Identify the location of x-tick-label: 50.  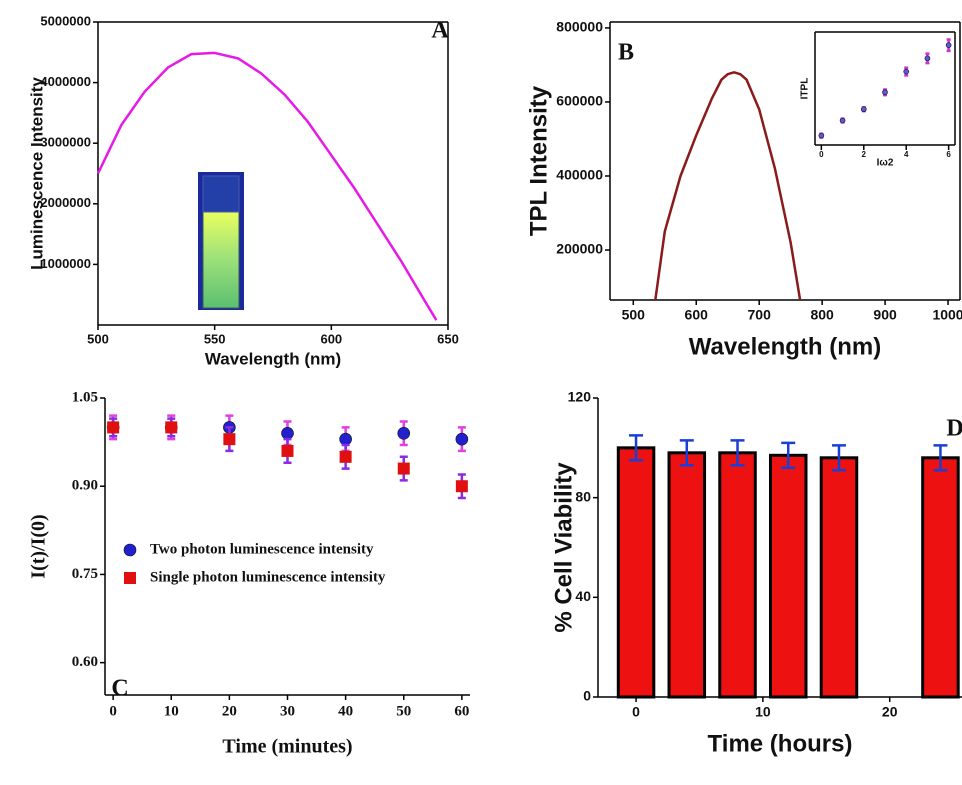
(403, 711).